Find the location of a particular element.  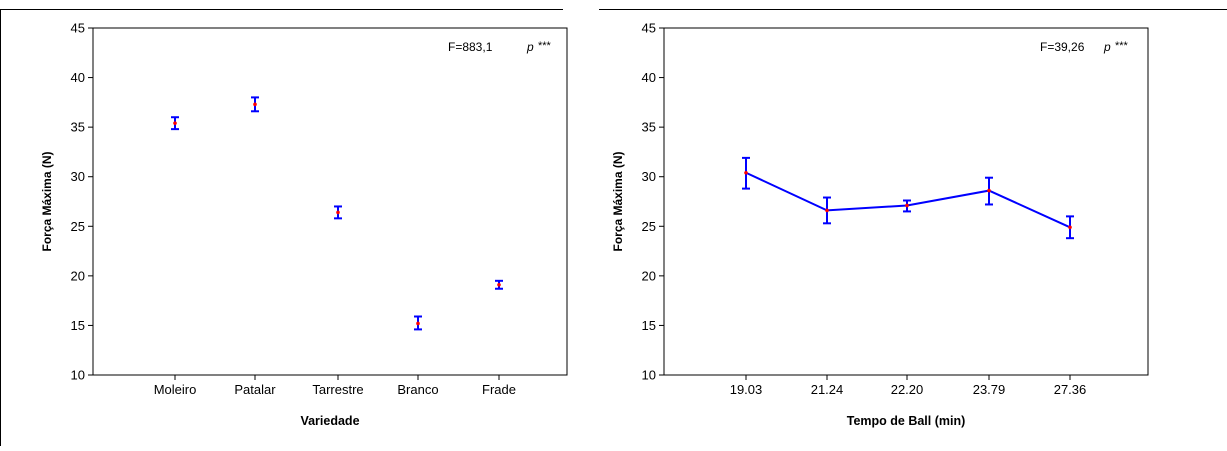

stat-annotation: F=883,1 p *** is located at coordinates (500, 47).